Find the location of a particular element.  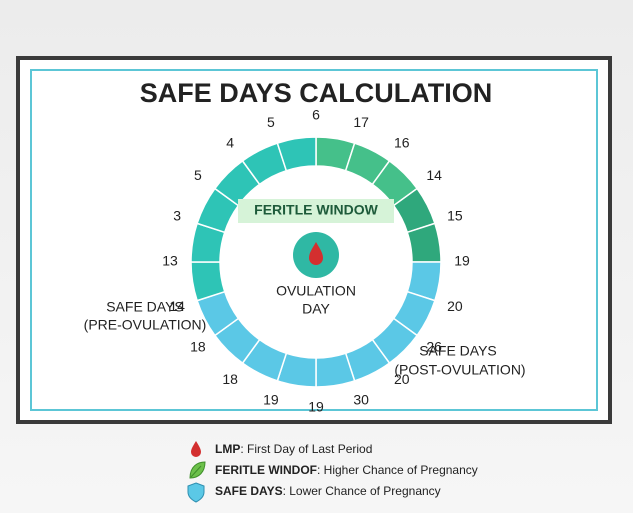

legend-leaf-icon is located at coordinates (197, 470).